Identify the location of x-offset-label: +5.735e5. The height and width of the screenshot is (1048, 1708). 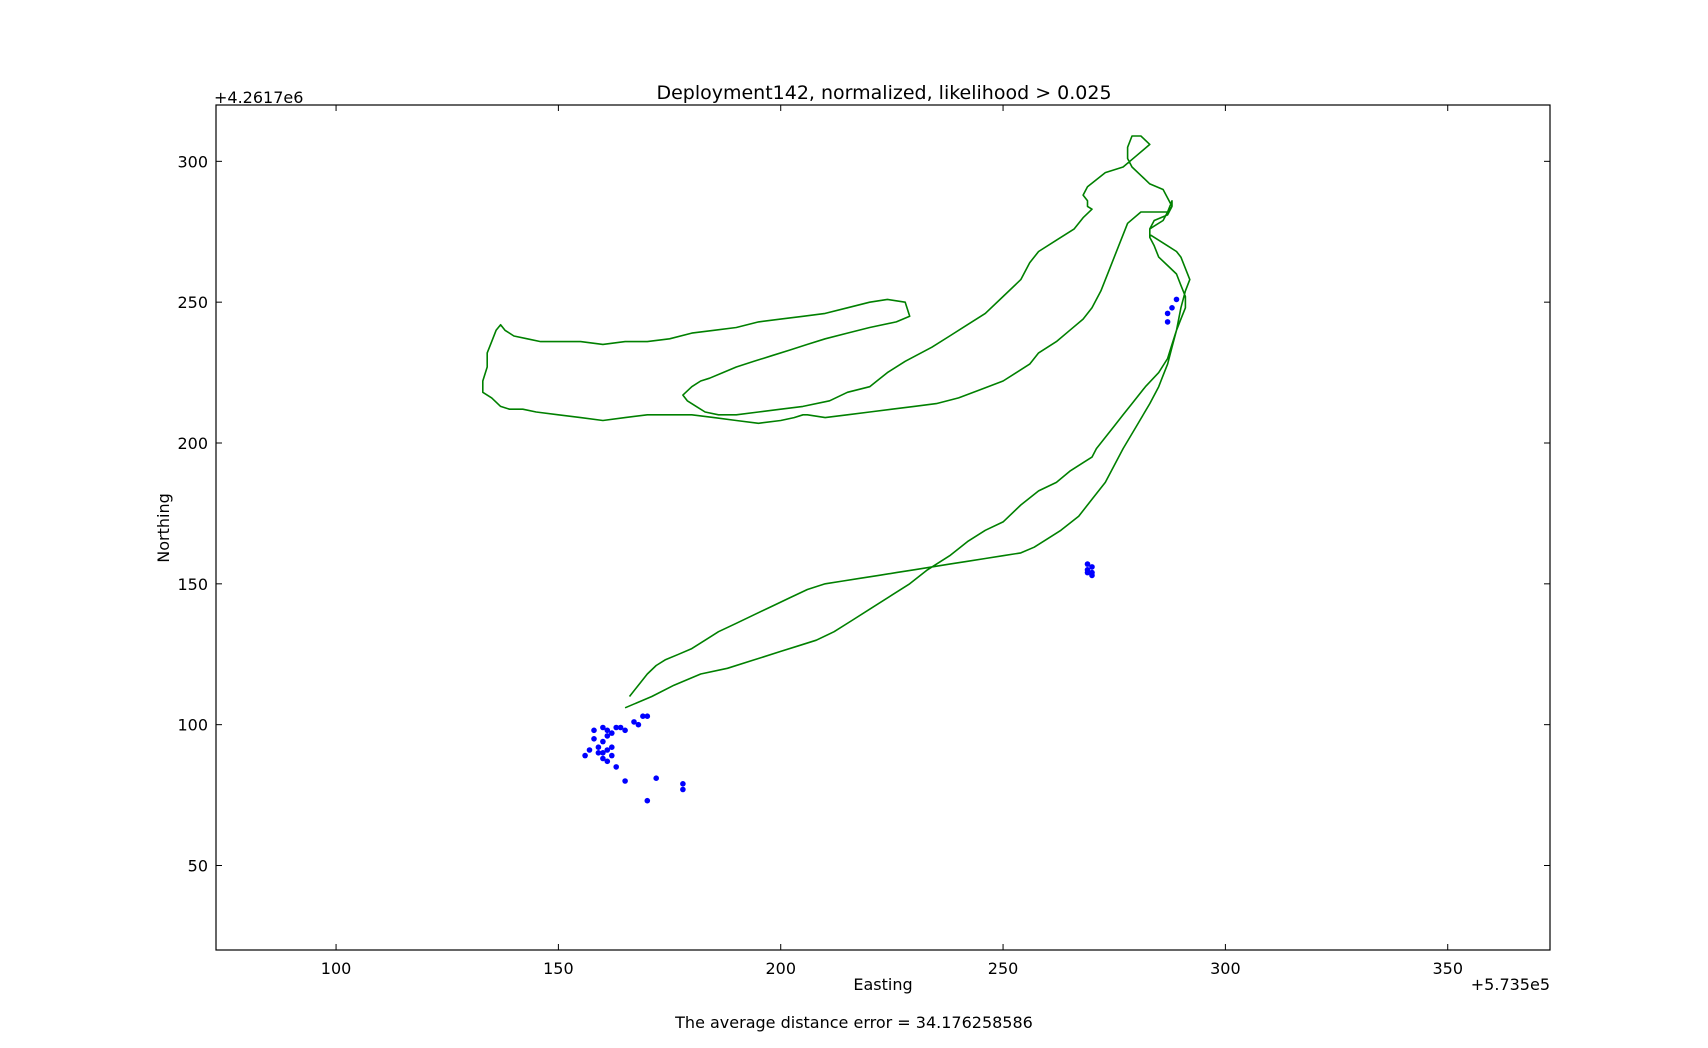
(1510, 984).